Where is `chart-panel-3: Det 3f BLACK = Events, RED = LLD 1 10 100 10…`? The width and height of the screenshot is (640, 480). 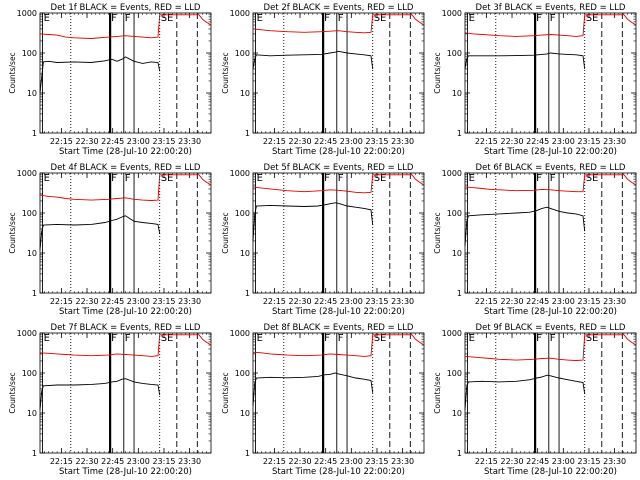 chart-panel-3: Det 3f BLACK = Events, RED = LLD 1 10 100 10… is located at coordinates (535, 80).